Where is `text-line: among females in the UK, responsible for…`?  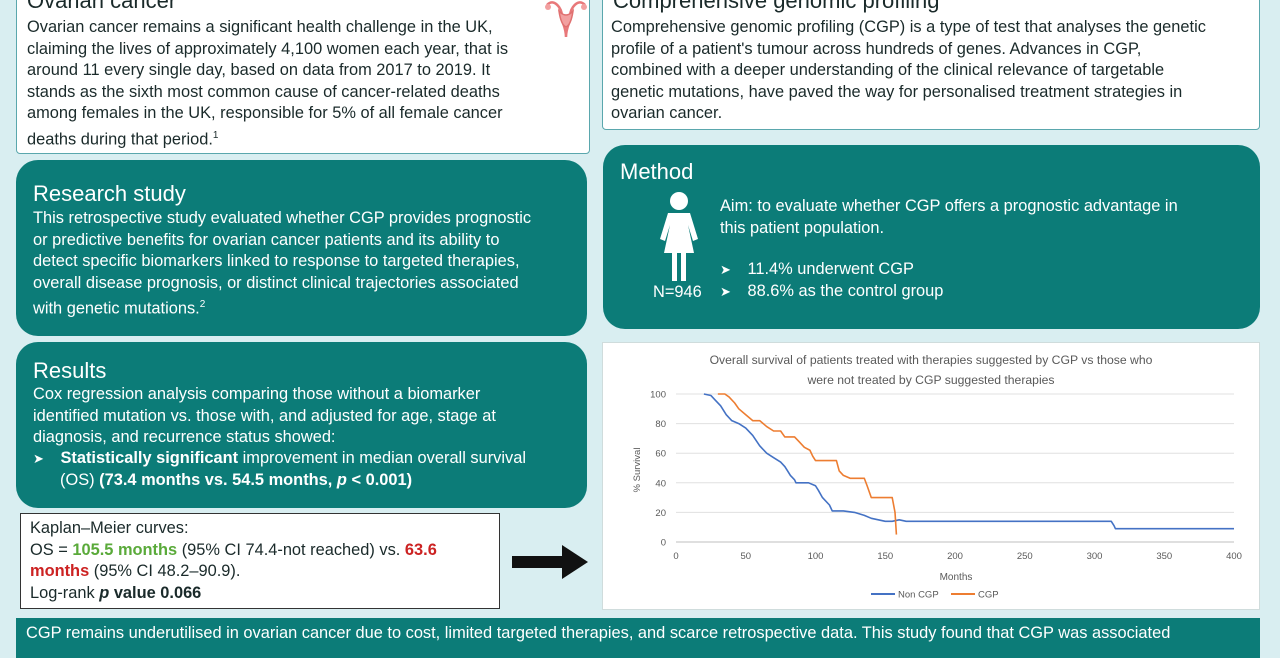
text-line: among females in the UK, responsible for… is located at coordinates (265, 113).